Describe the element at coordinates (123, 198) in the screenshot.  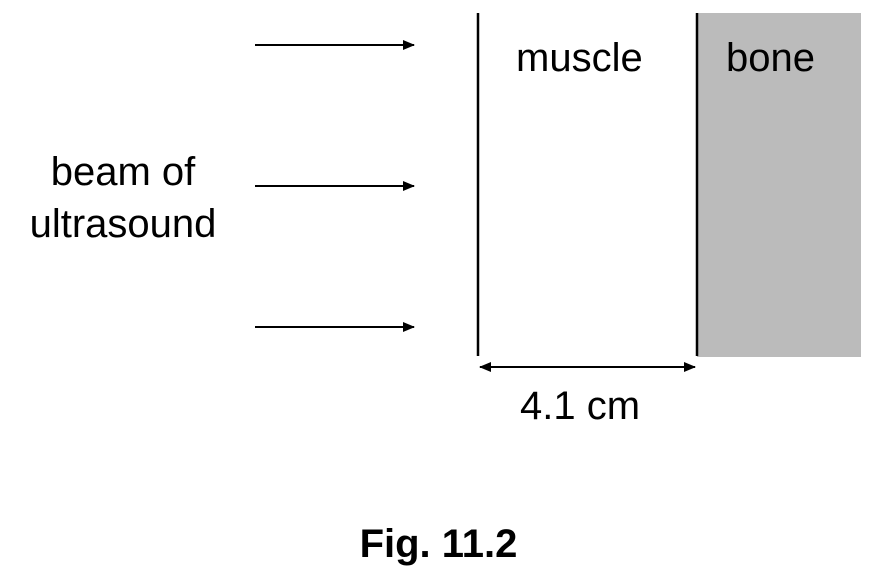
I see `beam-label: beam of ultrasound` at that location.